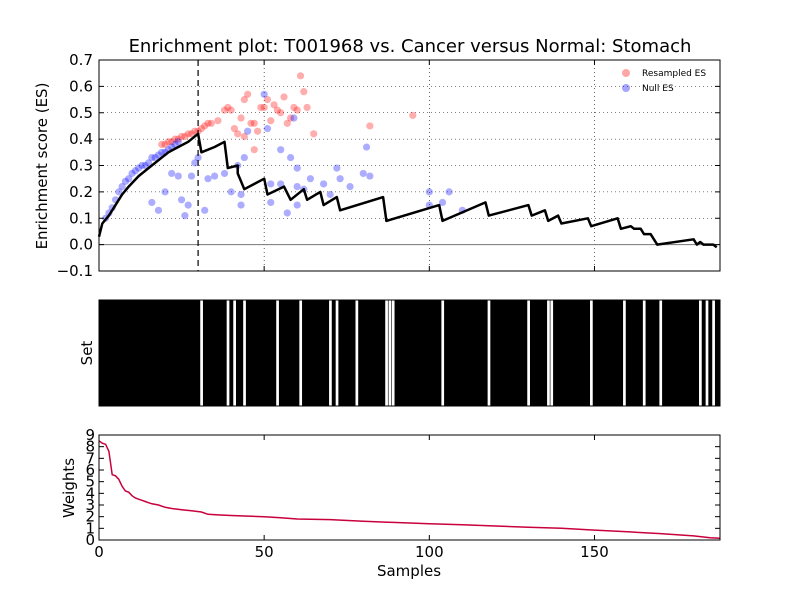 The width and height of the screenshot is (800, 600). Describe the element at coordinates (81, 113) in the screenshot. I see `es-y-tick-label: 0.5` at that location.